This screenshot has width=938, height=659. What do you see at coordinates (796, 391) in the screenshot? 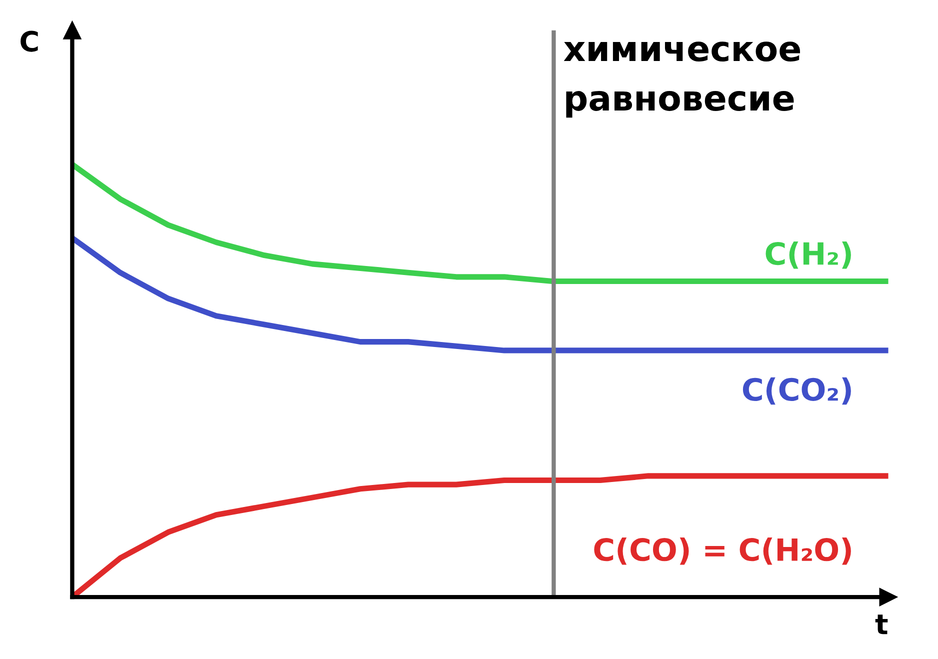
I see `series-label: C(CO₂)` at bounding box center [796, 391].